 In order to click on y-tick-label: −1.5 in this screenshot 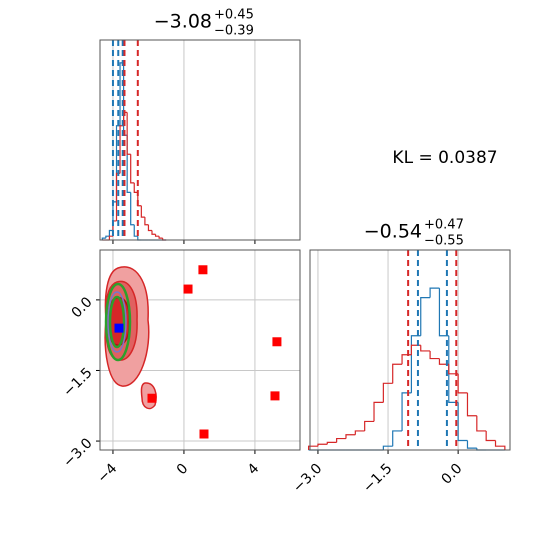, I will do `click(77, 382)`.